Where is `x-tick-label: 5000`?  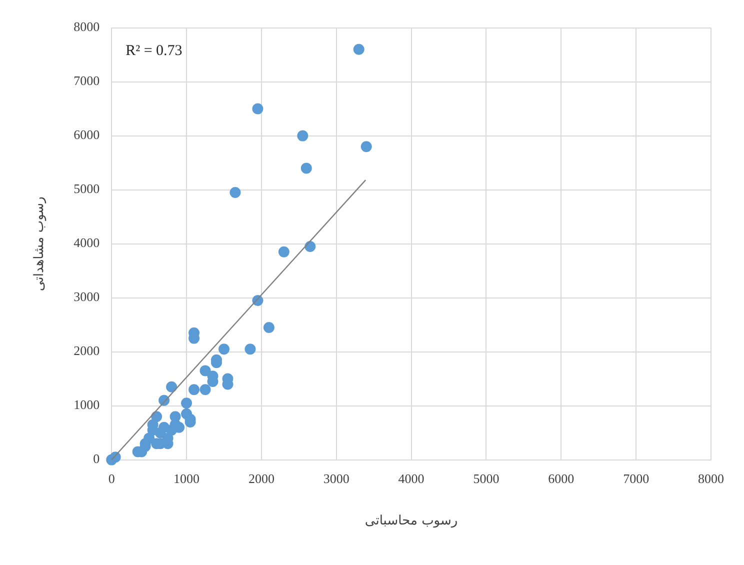
x-tick-label: 5000 is located at coordinates (486, 478).